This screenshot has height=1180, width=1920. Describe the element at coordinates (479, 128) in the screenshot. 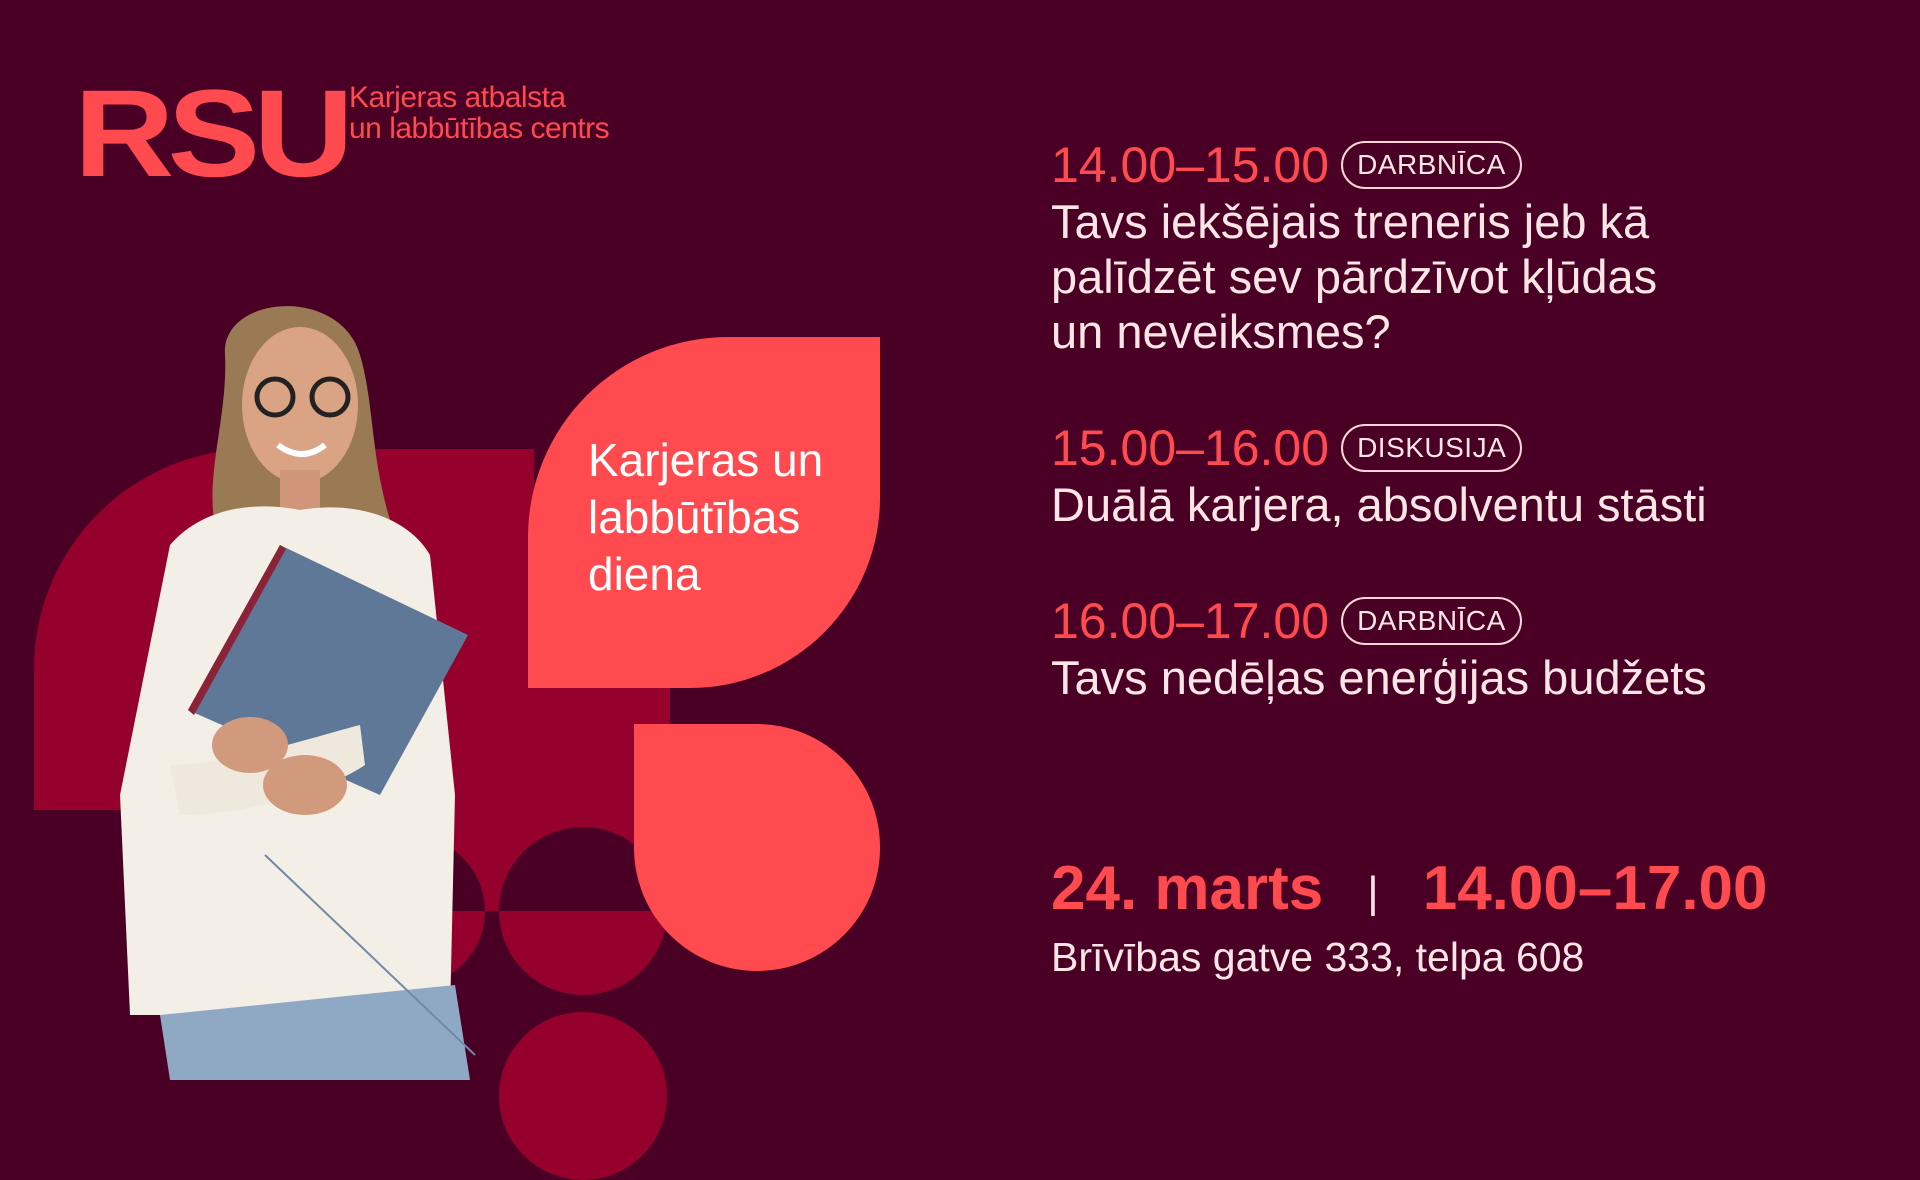

I see `center-name-line: un labbūtības centrs` at that location.